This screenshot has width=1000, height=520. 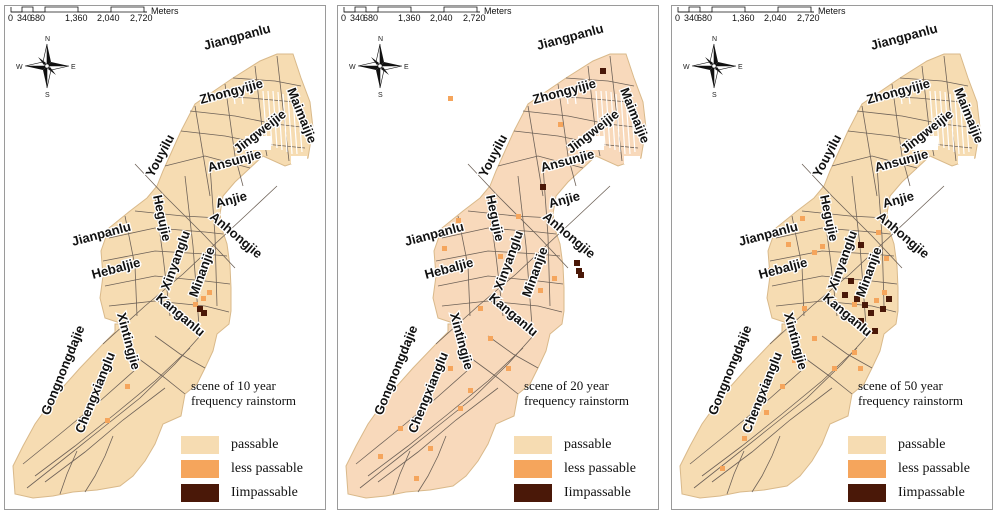 What do you see at coordinates (46, 67) in the screenshot?
I see `north-arrow-icon: N S E W` at bounding box center [46, 67].